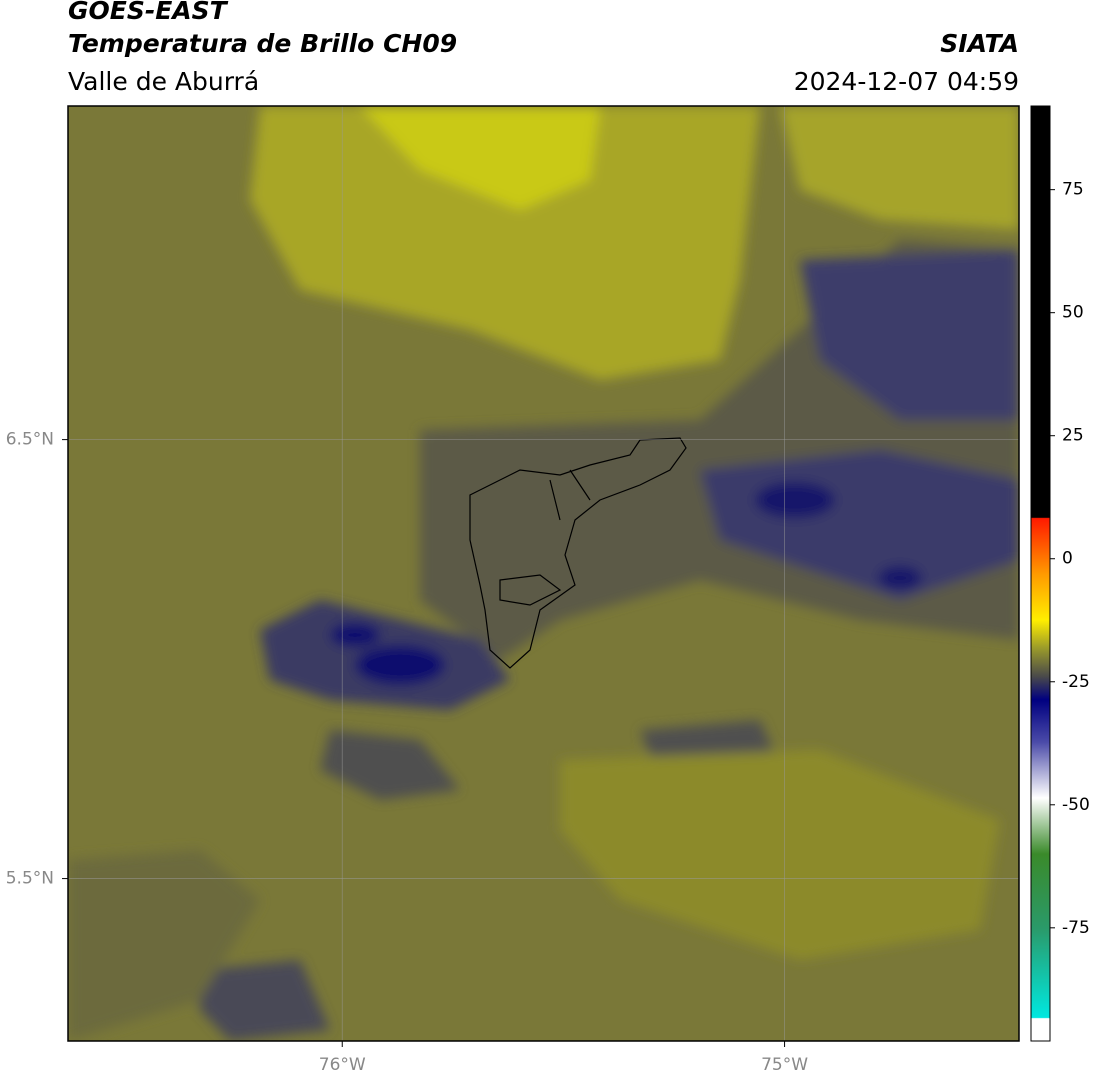 The width and height of the screenshot is (1094, 1078). What do you see at coordinates (1073, 436) in the screenshot?
I see `colorbar-label: 25` at bounding box center [1073, 436].